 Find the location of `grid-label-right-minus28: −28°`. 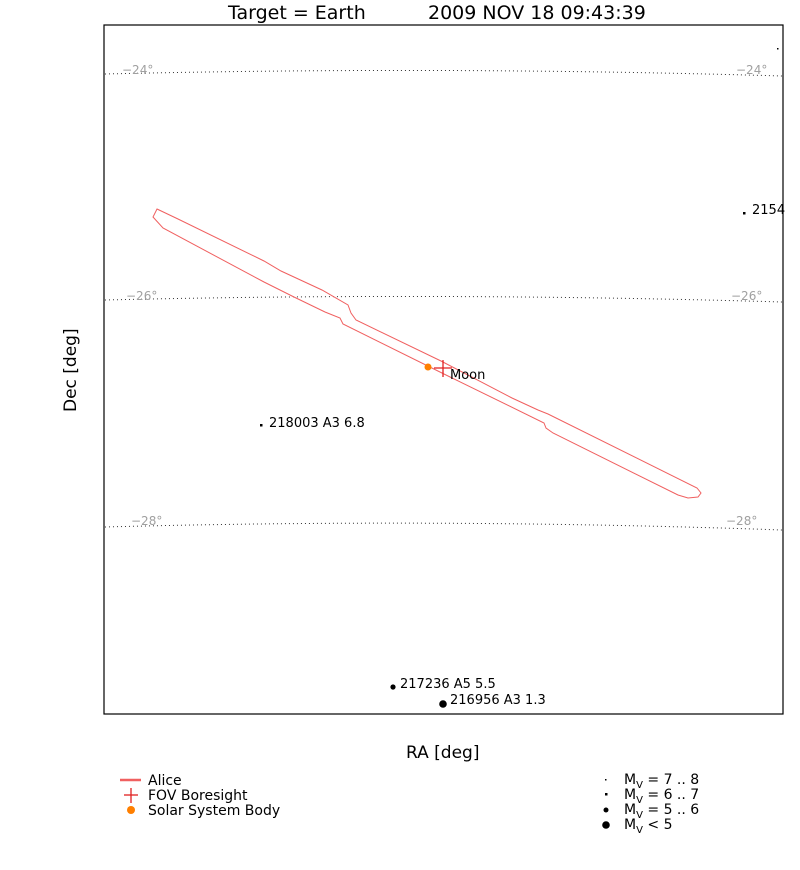

grid-label-right-minus28: −28° is located at coordinates (741, 521).